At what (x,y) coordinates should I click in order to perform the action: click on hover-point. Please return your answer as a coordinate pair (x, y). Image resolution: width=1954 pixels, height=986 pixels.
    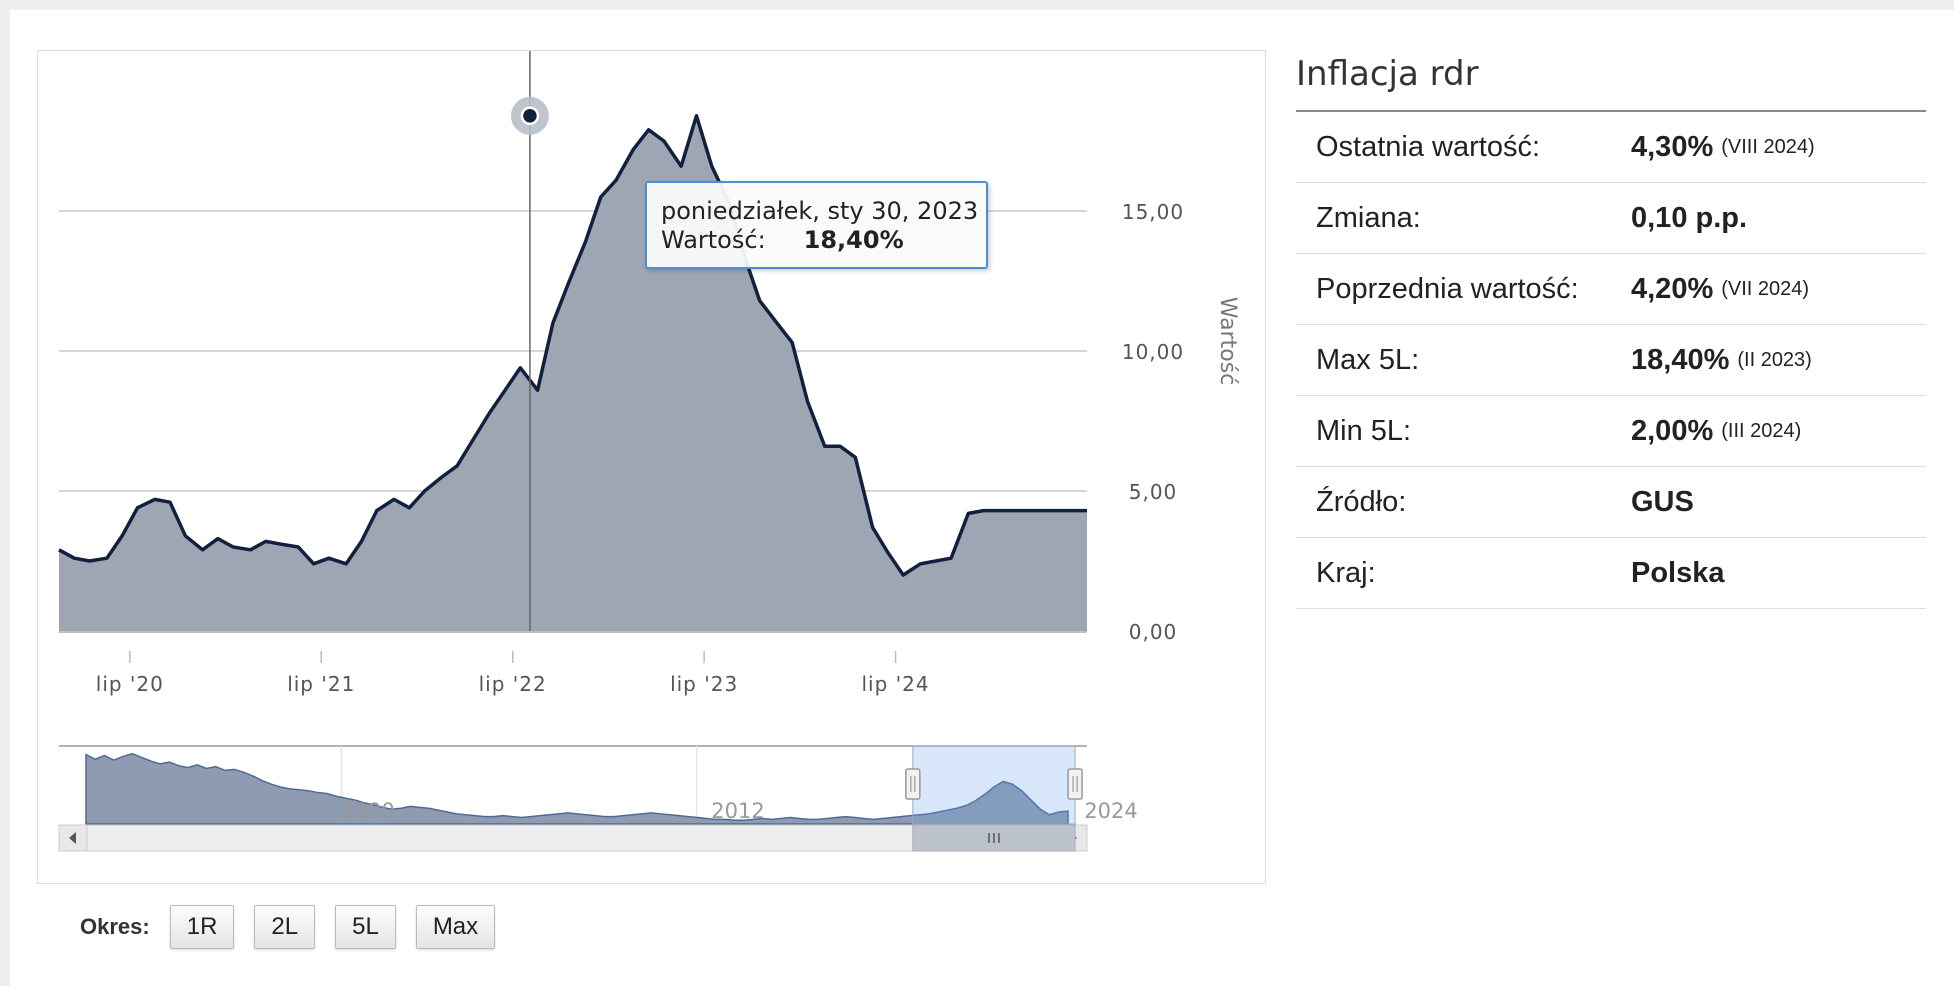
    Looking at the image, I should click on (530, 116).